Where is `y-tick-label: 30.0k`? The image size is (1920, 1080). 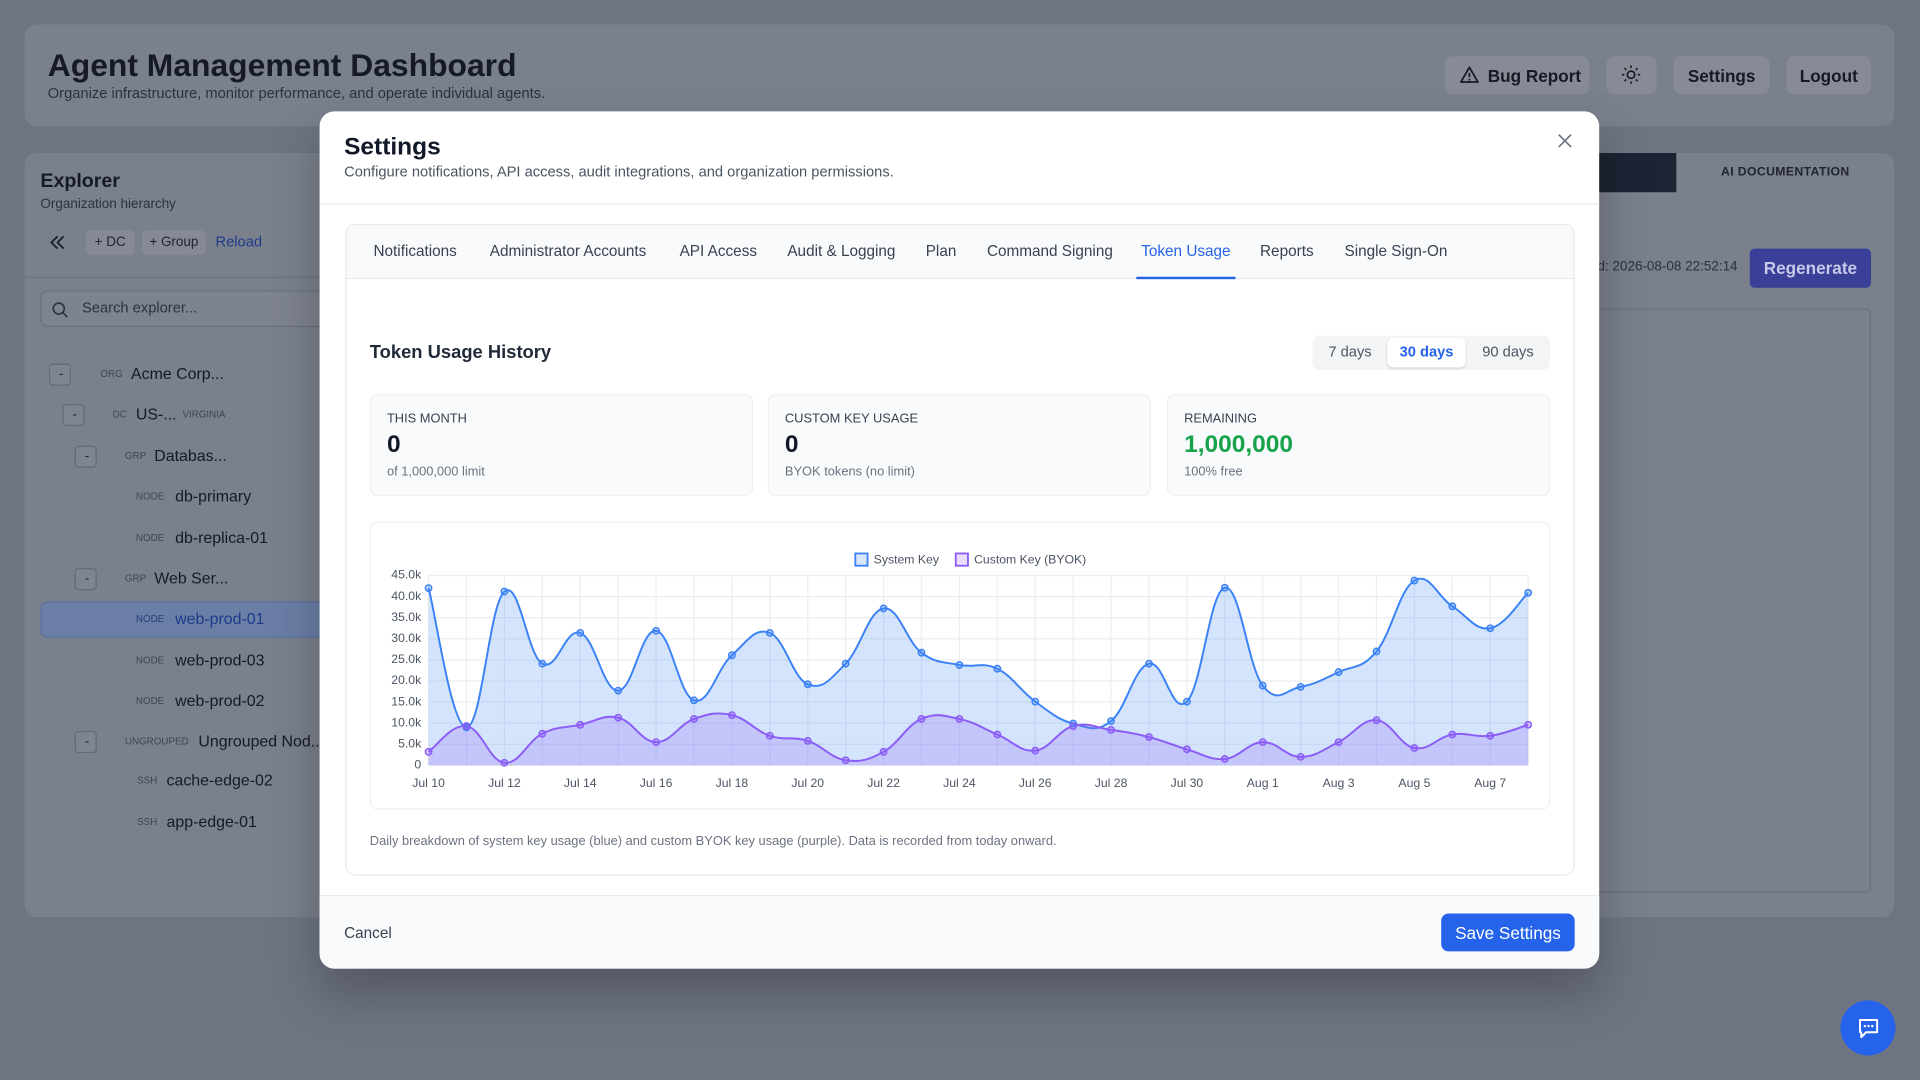
y-tick-label: 30.0k is located at coordinates (406, 638).